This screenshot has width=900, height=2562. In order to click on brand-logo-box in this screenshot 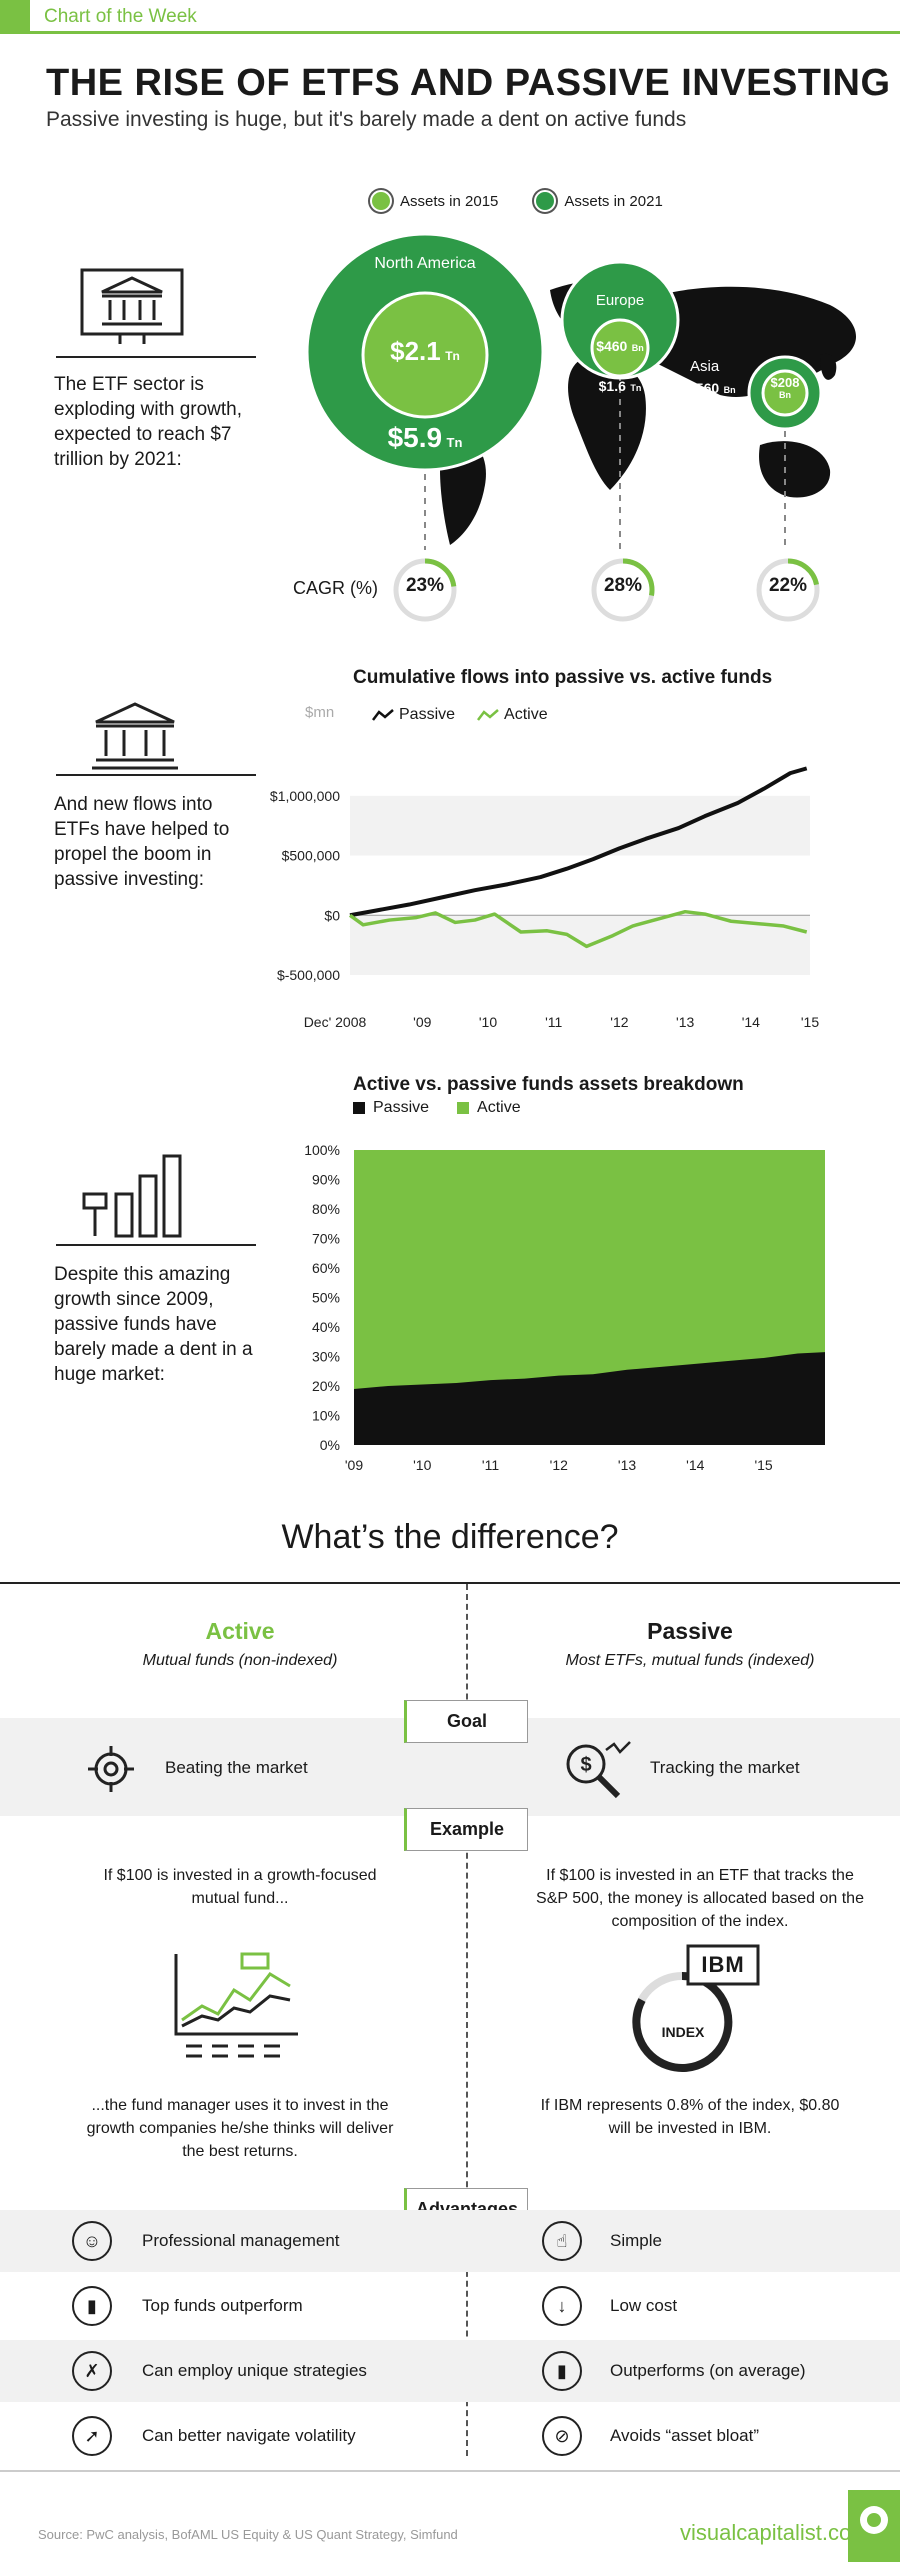, I will do `click(874, 2526)`.